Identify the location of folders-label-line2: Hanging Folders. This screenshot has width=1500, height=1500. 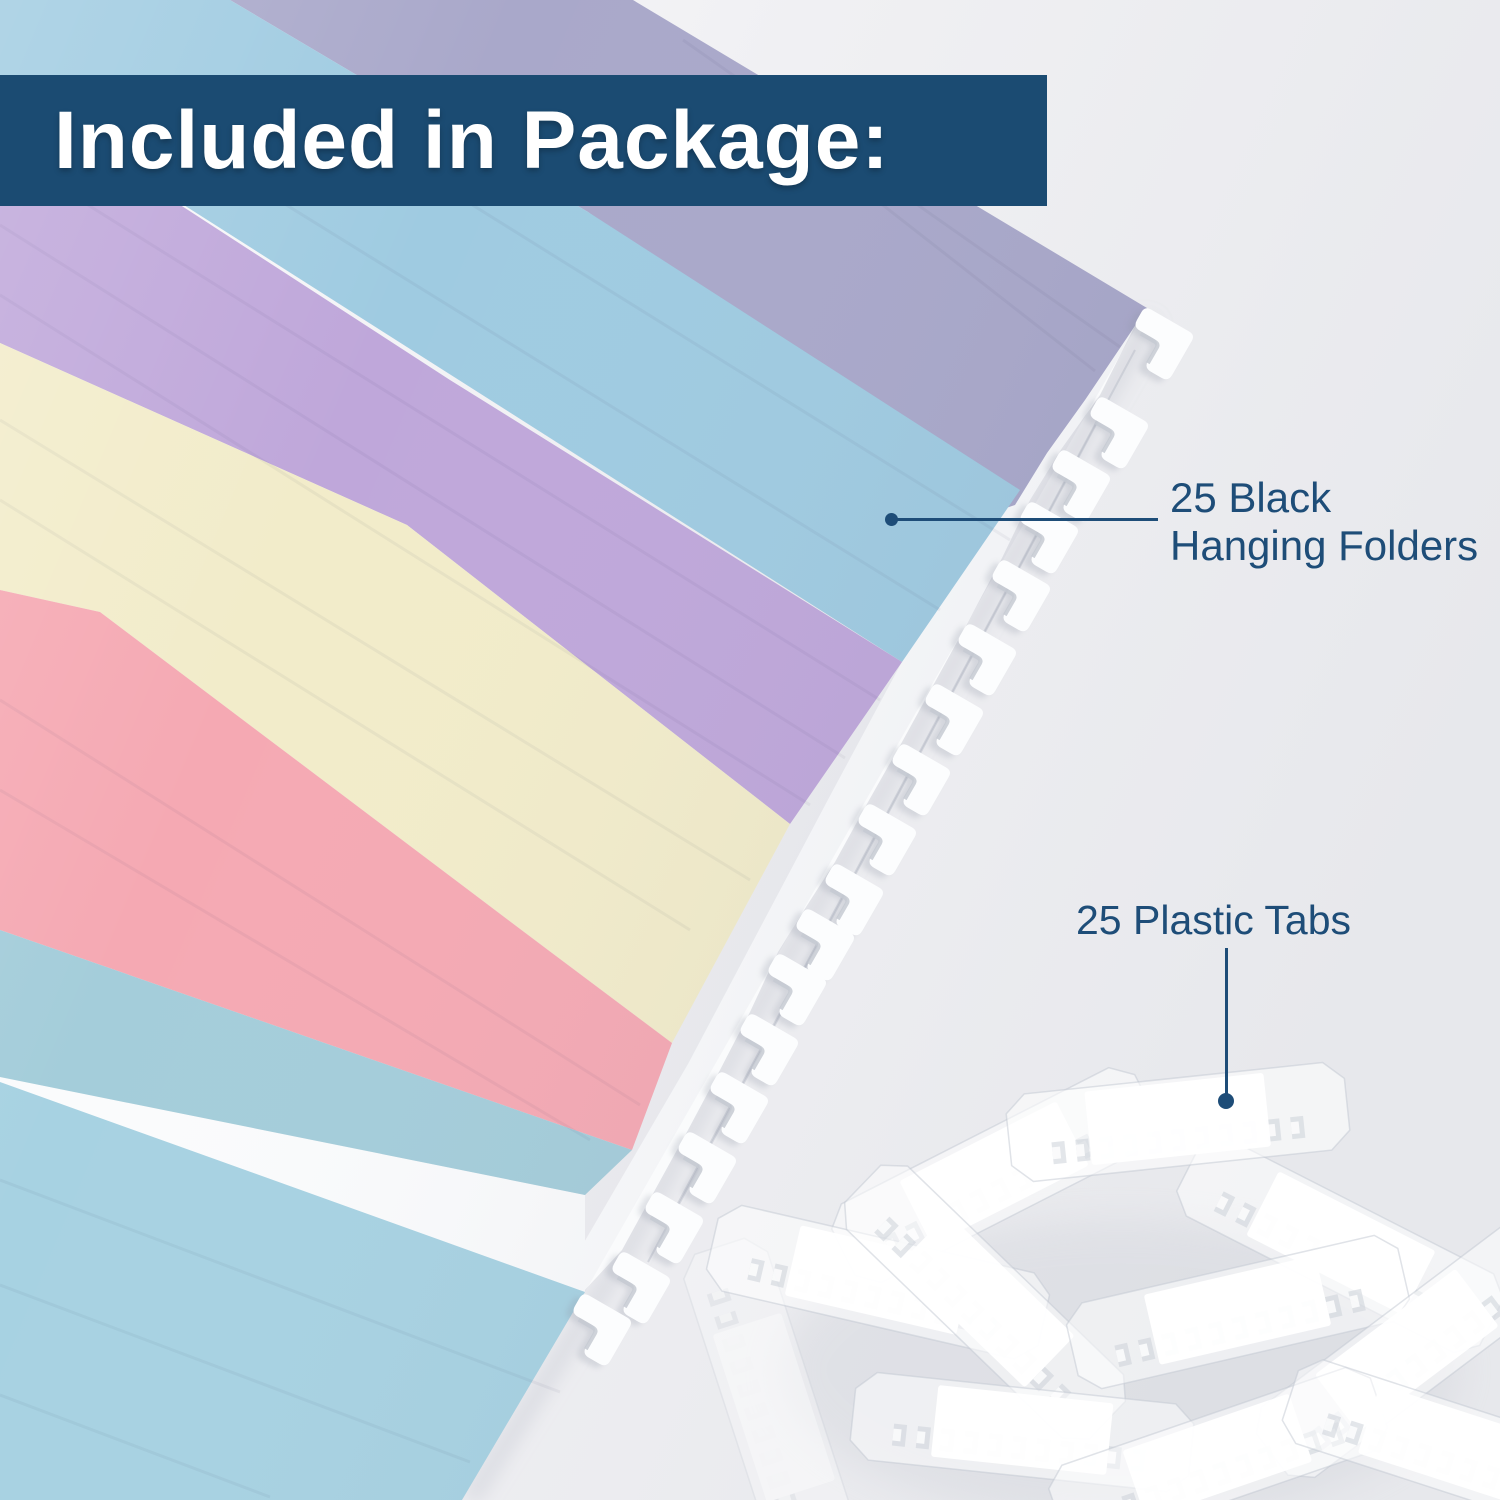
(1324, 545).